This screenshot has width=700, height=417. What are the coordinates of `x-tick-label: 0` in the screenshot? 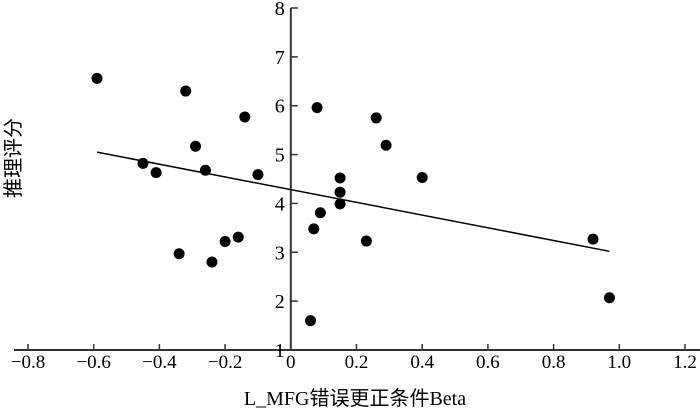 It's located at (291, 362).